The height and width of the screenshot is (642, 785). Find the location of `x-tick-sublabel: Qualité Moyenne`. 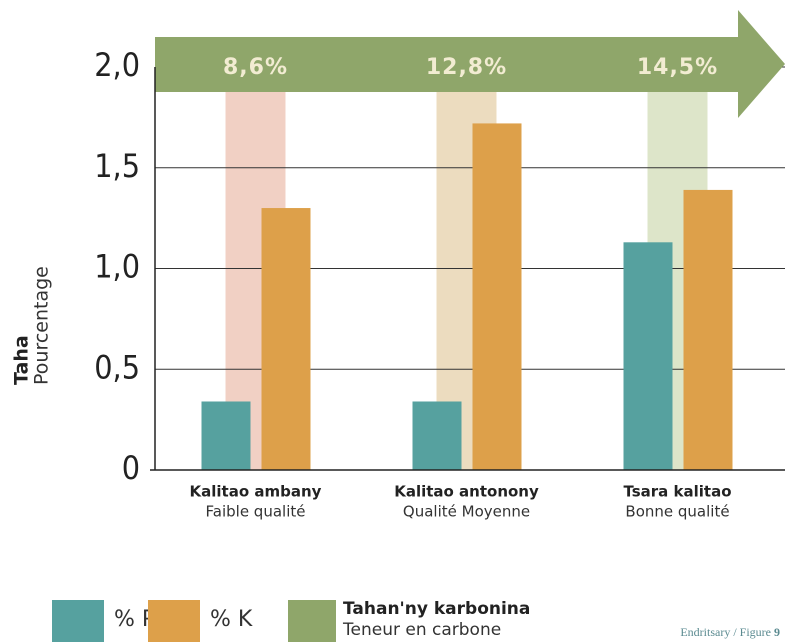

x-tick-sublabel: Qualité Moyenne is located at coordinates (466, 512).